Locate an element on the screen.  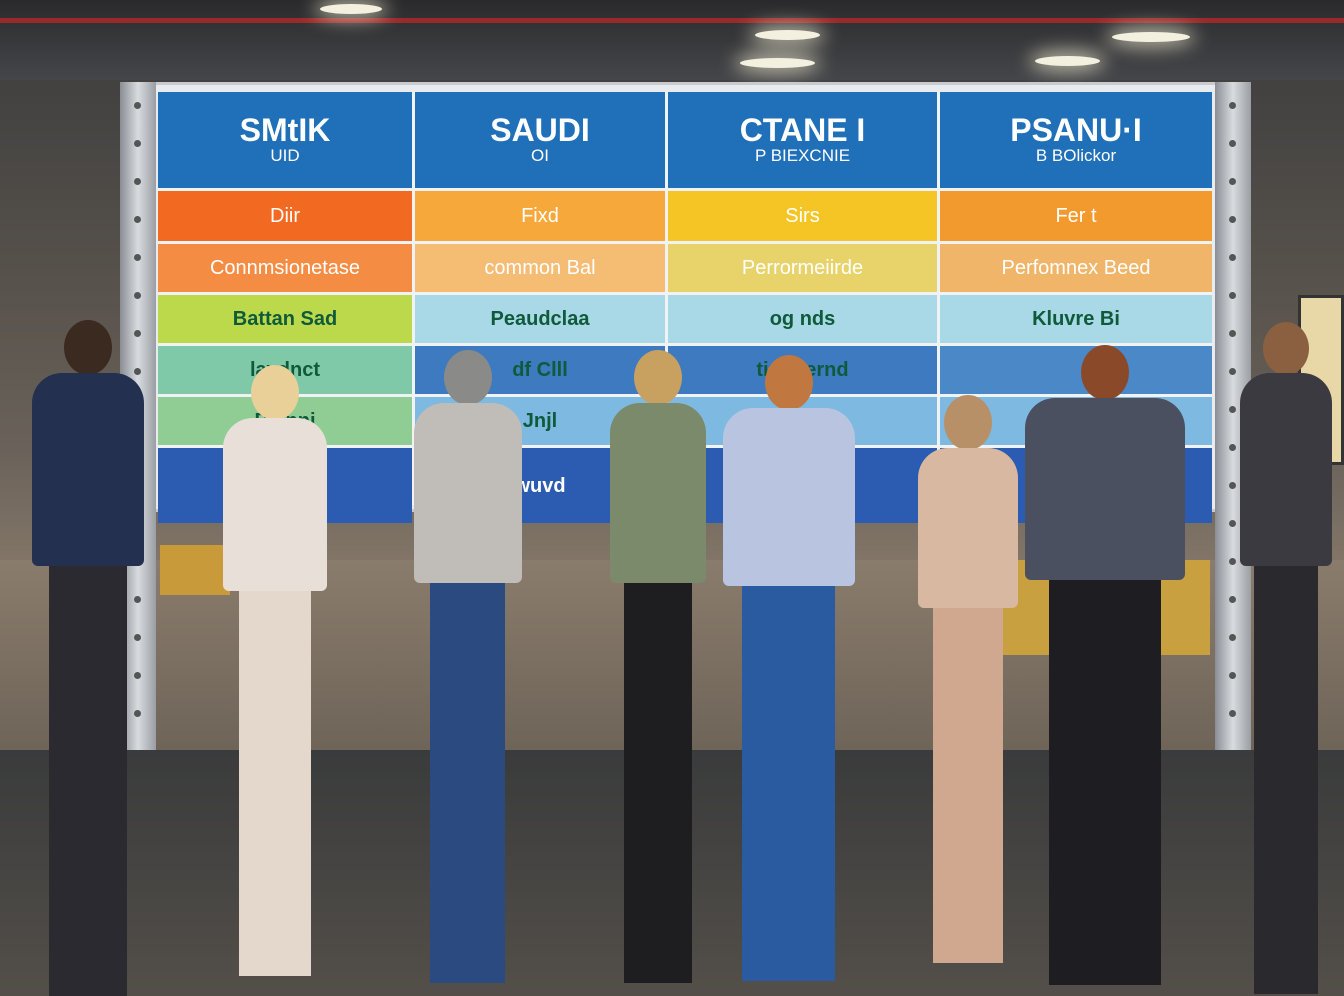
board-cell is located at coordinates (1076, 370).